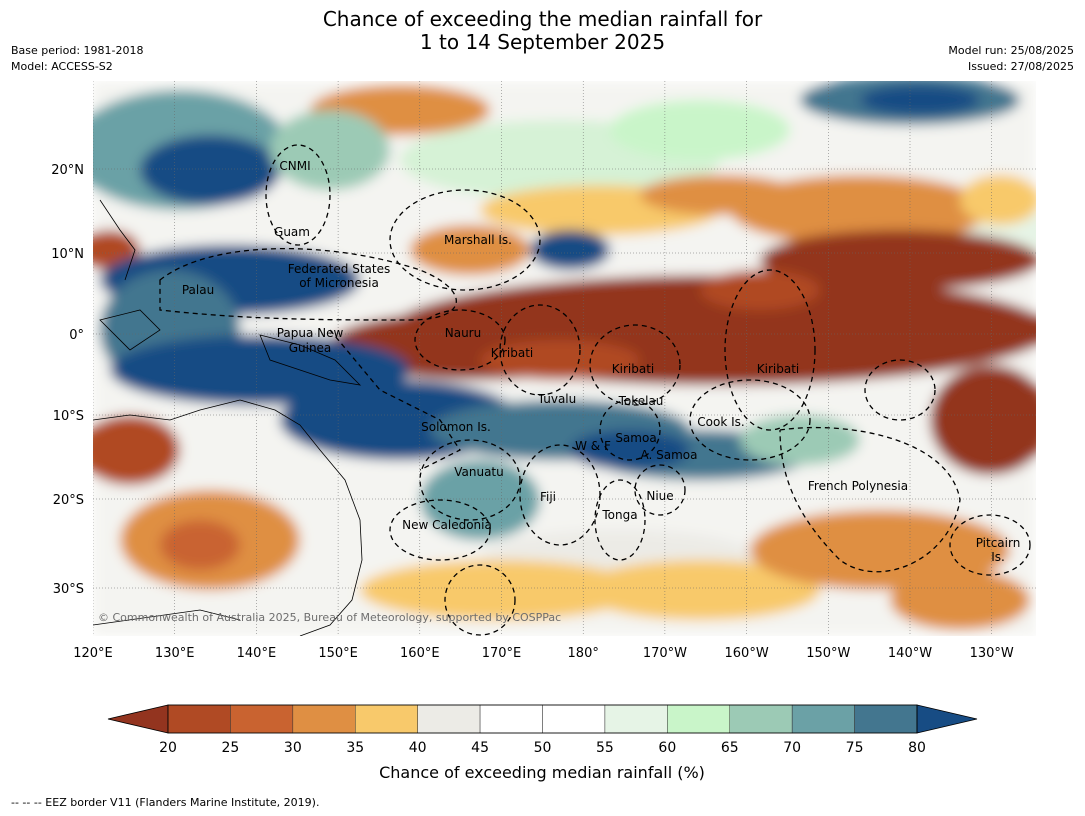 The image size is (1085, 816). What do you see at coordinates (447, 525) in the screenshot?
I see `region-label: New Caledonia` at bounding box center [447, 525].